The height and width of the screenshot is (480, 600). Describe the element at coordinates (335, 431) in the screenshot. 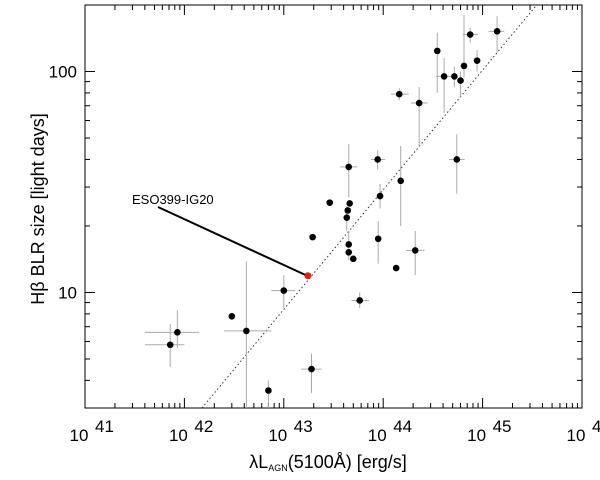

I see `x-tick-labels: 10 41 10 42 10 43 10 44 10 45 10 46` at that location.